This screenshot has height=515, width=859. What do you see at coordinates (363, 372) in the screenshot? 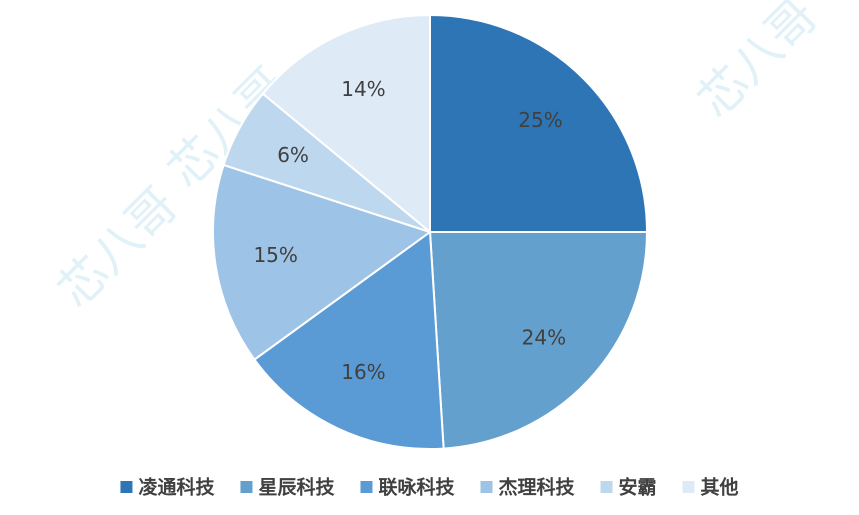
I see `value-label: 16%` at bounding box center [363, 372].